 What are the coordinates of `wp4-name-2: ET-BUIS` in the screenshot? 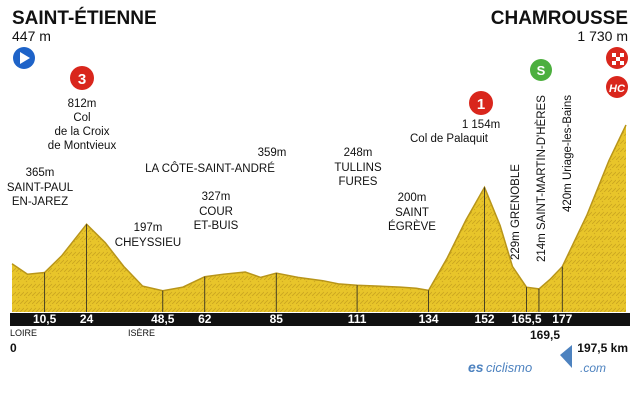 It's located at (216, 226).